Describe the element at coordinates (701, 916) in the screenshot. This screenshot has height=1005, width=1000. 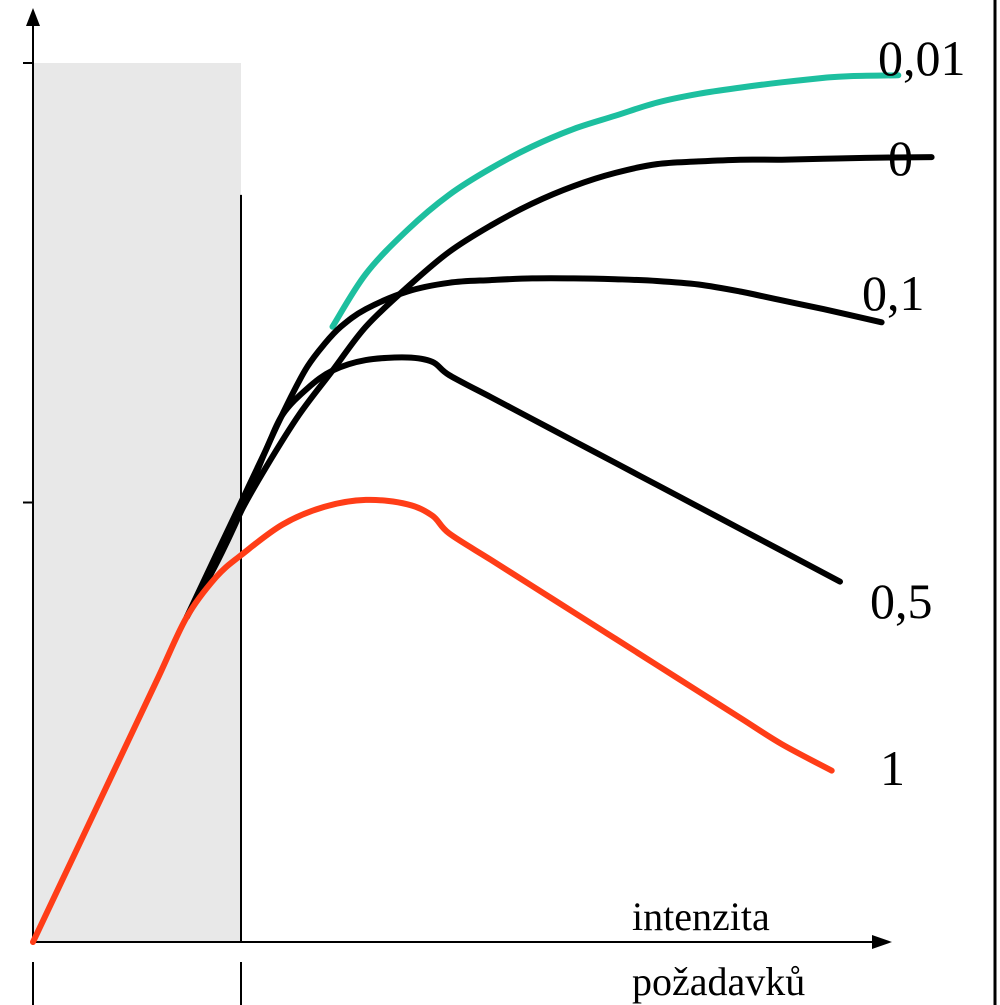
I see `x-axis-label-line1: intenzita` at that location.